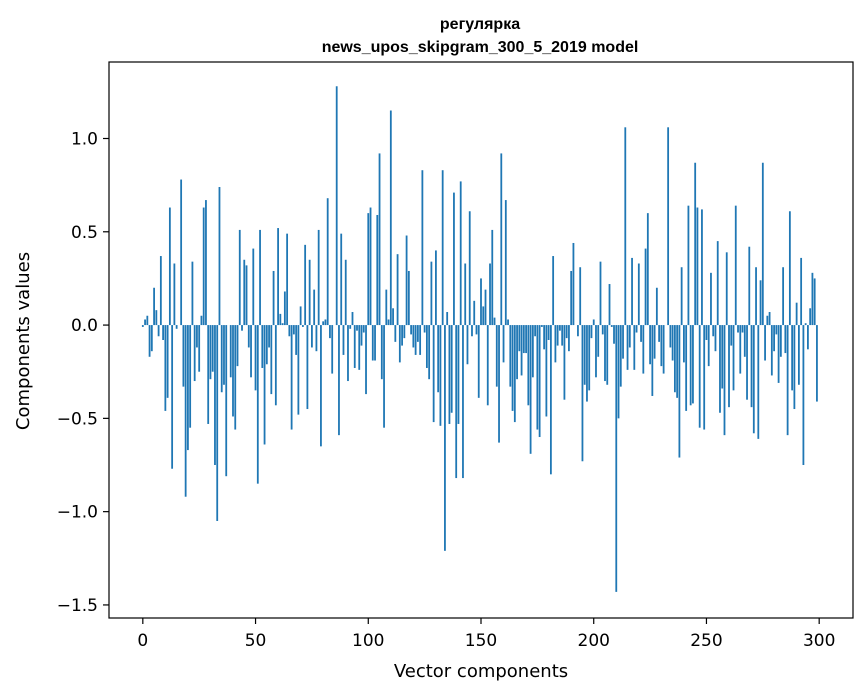 Image resolution: width=867 pixels, height=700 pixels. What do you see at coordinates (84, 326) in the screenshot?
I see `y-tick-label: 0.0` at bounding box center [84, 326].